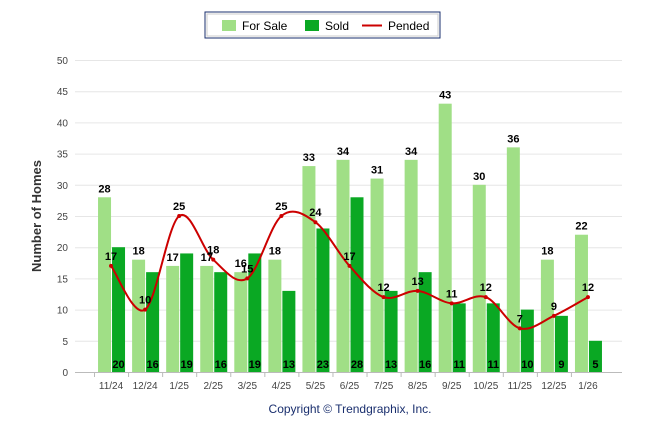 The height and width of the screenshot is (434, 646). What do you see at coordinates (479, 177) in the screenshot?
I see `label-for-sale: 30` at bounding box center [479, 177].